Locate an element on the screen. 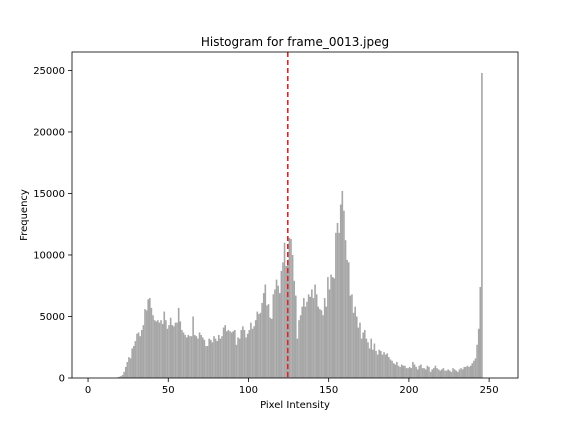  y-tick-label: 10000 is located at coordinates (49, 255).